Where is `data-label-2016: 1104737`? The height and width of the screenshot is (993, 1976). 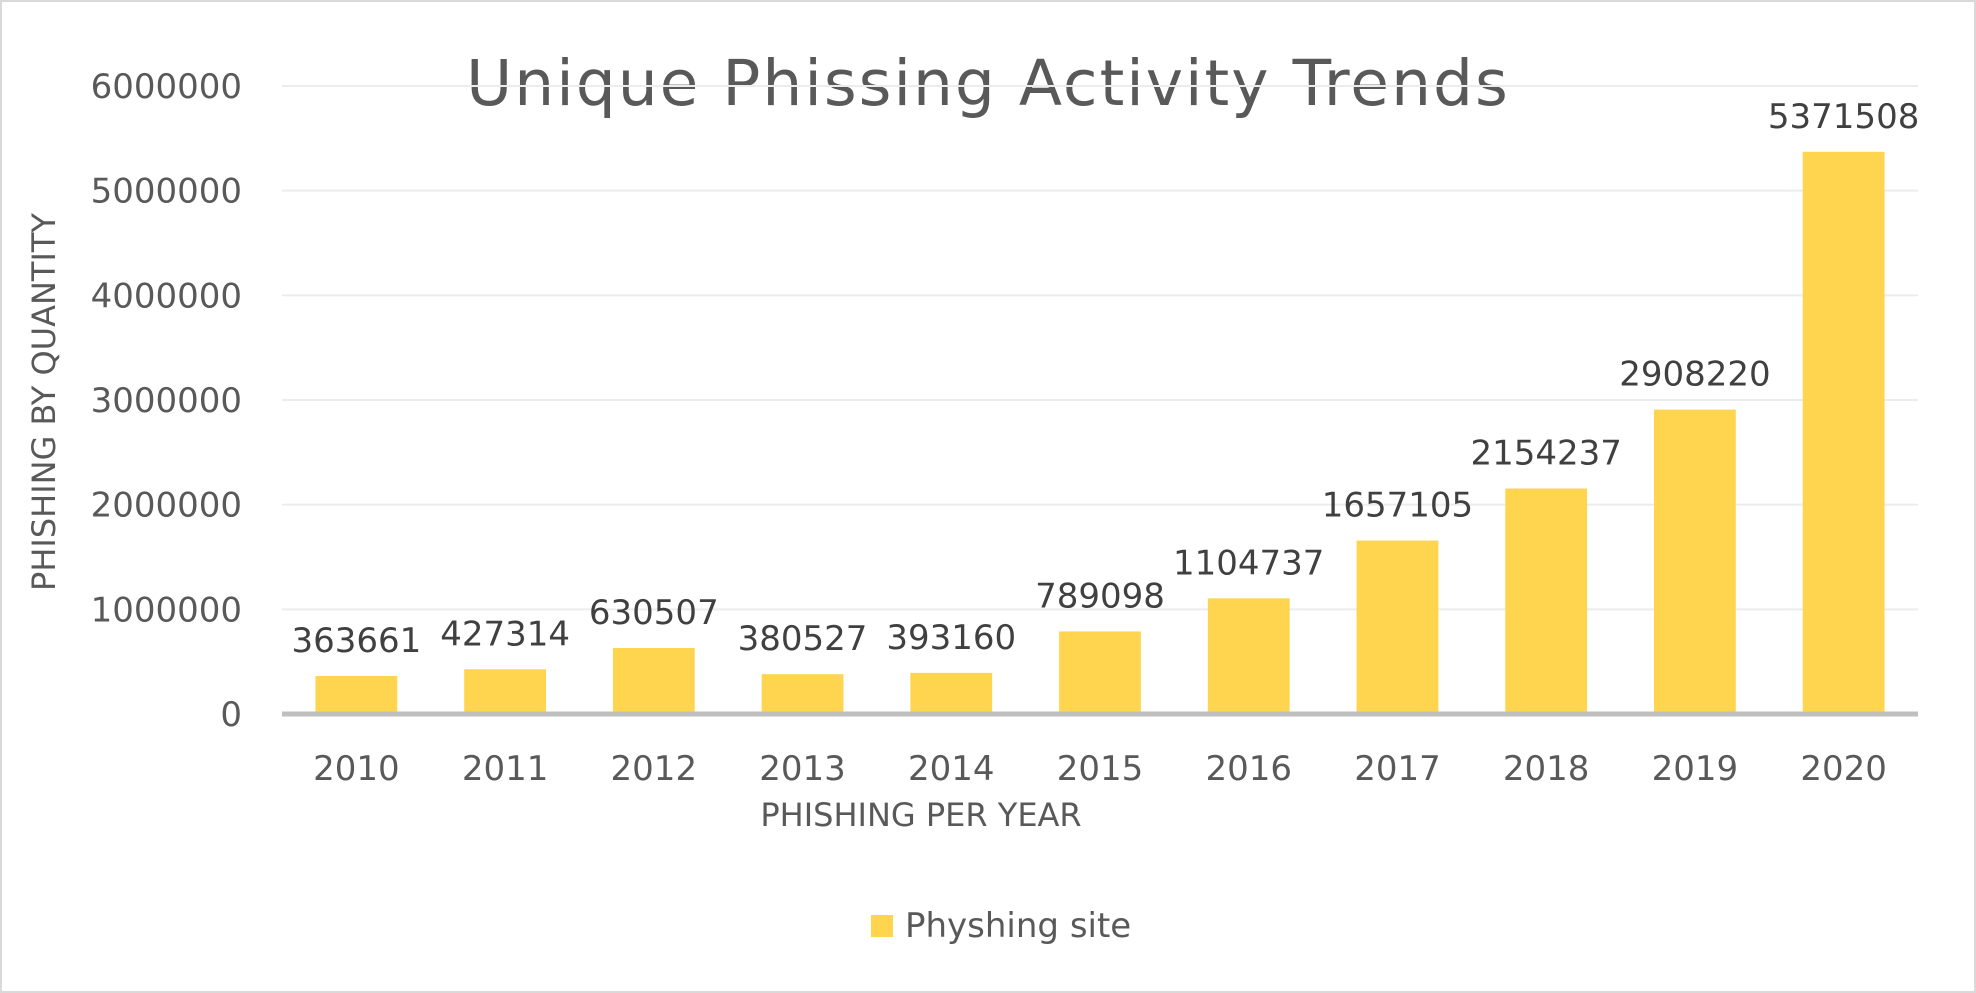
data-label-2016: 1104737 is located at coordinates (1248, 563).